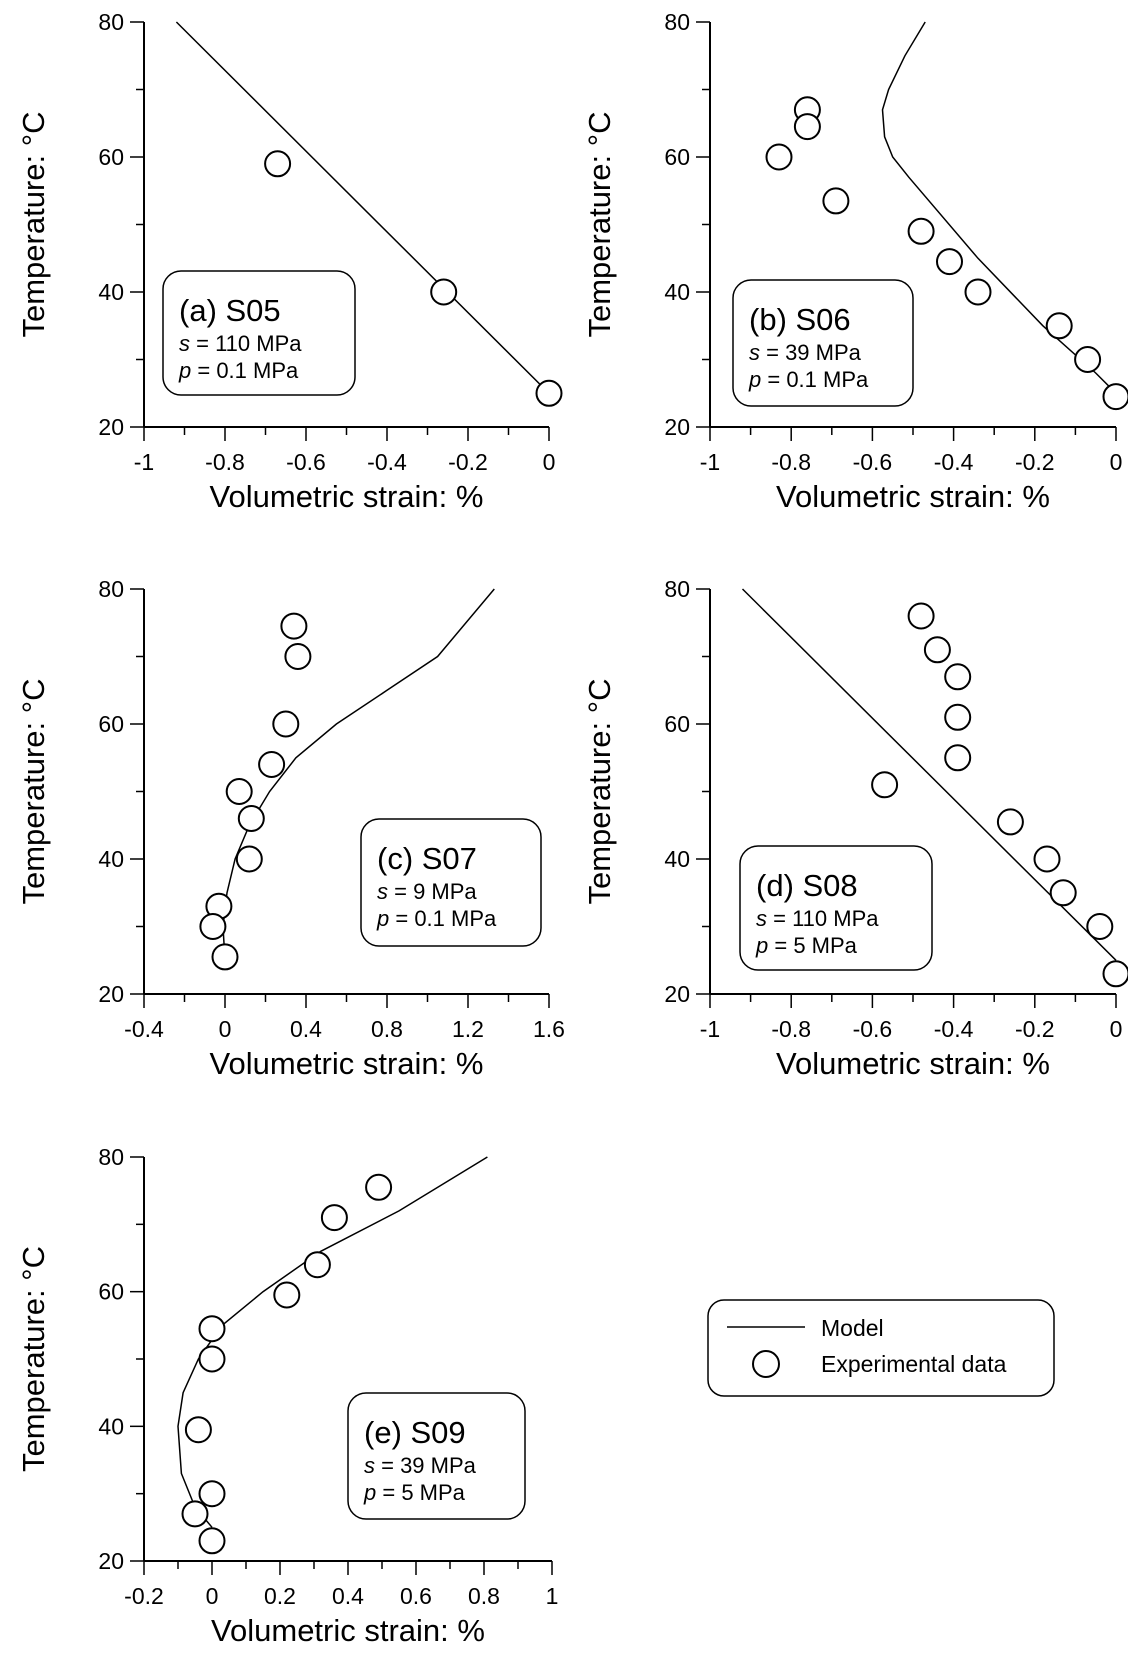 The height and width of the screenshot is (1676, 1128). Describe the element at coordinates (710, 462) in the screenshot. I see `x-tick-label: -1` at that location.